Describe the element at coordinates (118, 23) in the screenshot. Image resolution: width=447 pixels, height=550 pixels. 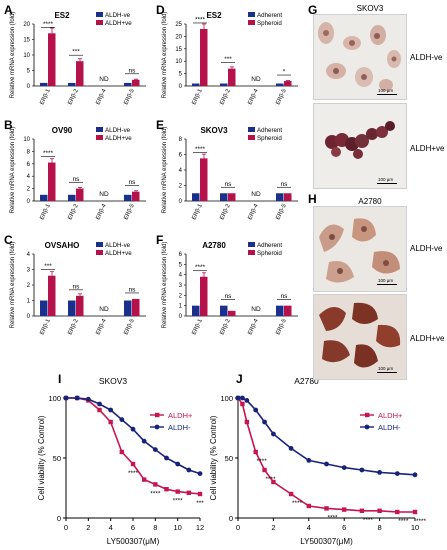
I see `legend-label: ALDH+ve` at that location.